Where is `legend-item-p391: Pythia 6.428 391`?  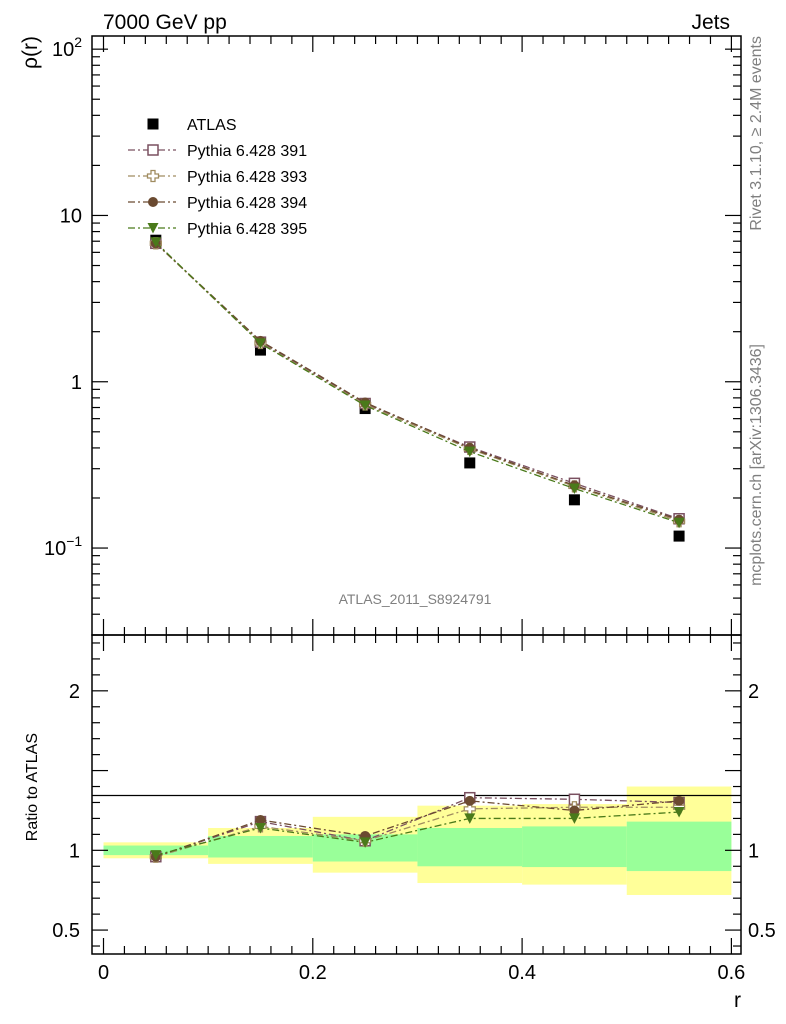 legend-item-p391: Pythia 6.428 391 is located at coordinates (217, 151).